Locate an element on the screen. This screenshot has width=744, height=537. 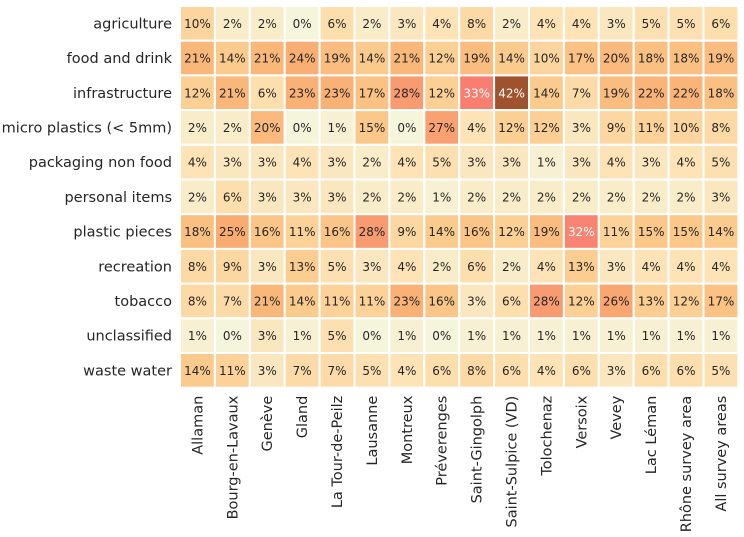
row-label: personal items is located at coordinates (118, 198).